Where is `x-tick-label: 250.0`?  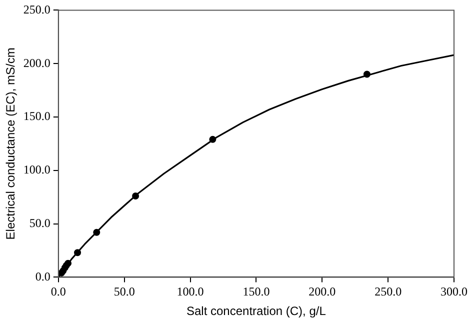
x-tick-label: 250.0 is located at coordinates (388, 291).